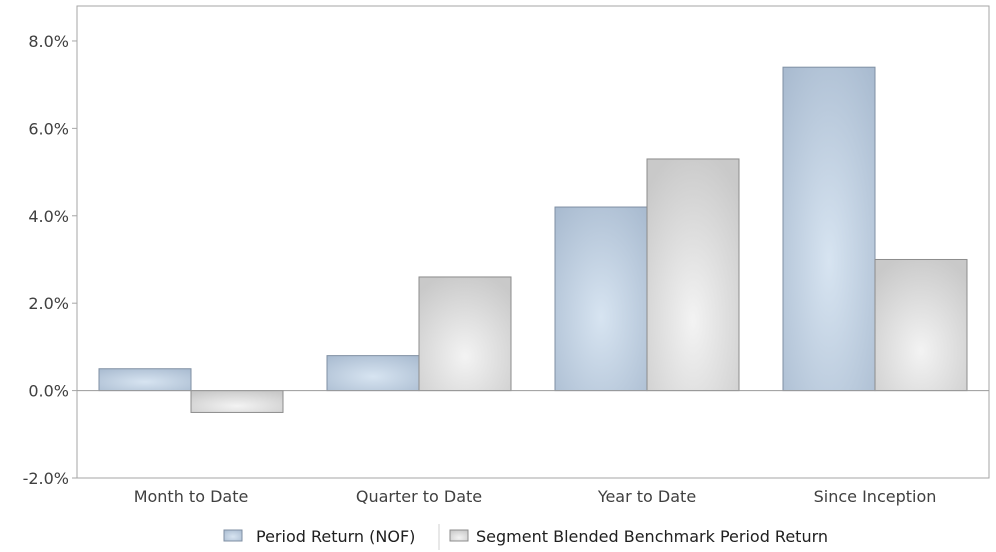 The height and width of the screenshot is (552, 996). What do you see at coordinates (48, 41) in the screenshot?
I see `y-tick-label: 8.0%` at bounding box center [48, 41].